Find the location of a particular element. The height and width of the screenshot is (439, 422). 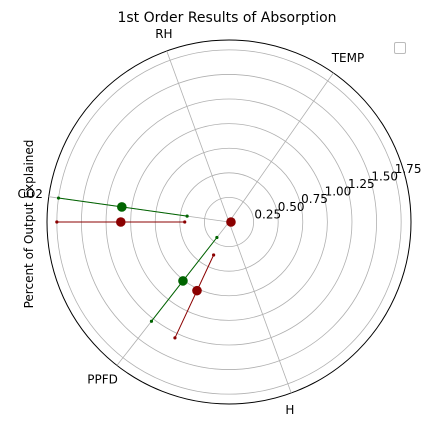

legend-box is located at coordinates (400, 48).